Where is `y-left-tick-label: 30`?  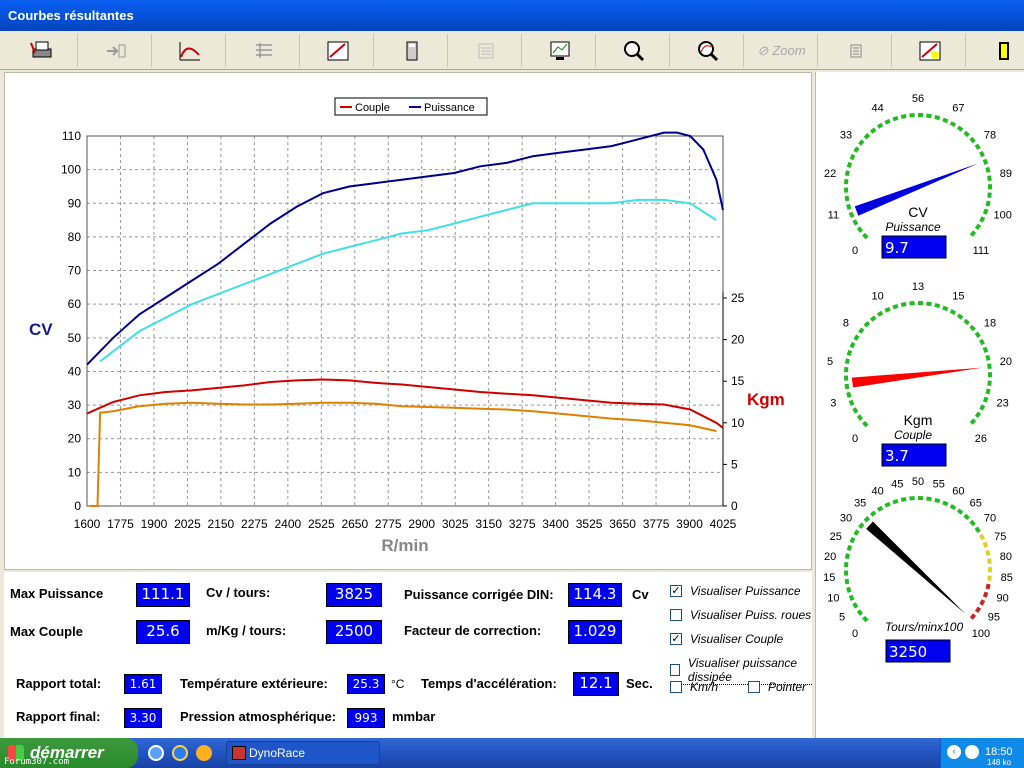 y-left-tick-label: 30 is located at coordinates (75, 405).